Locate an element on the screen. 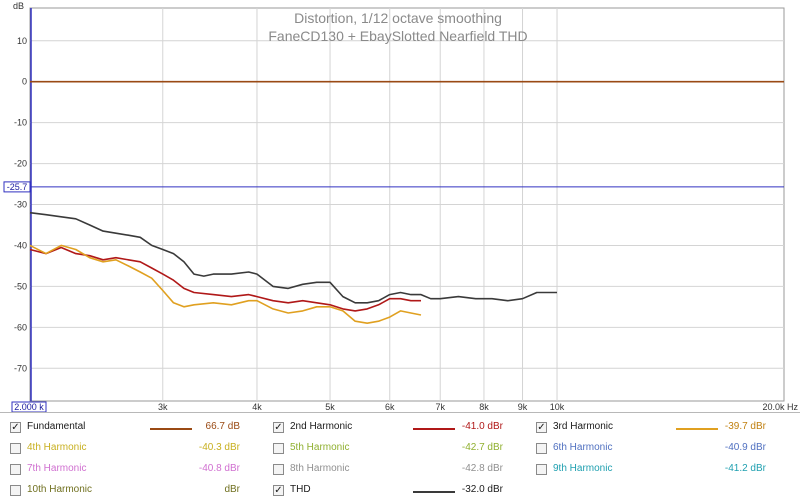 This screenshot has width=800, height=502. legend-label: 10th Harmonic is located at coordinates (60, 489).